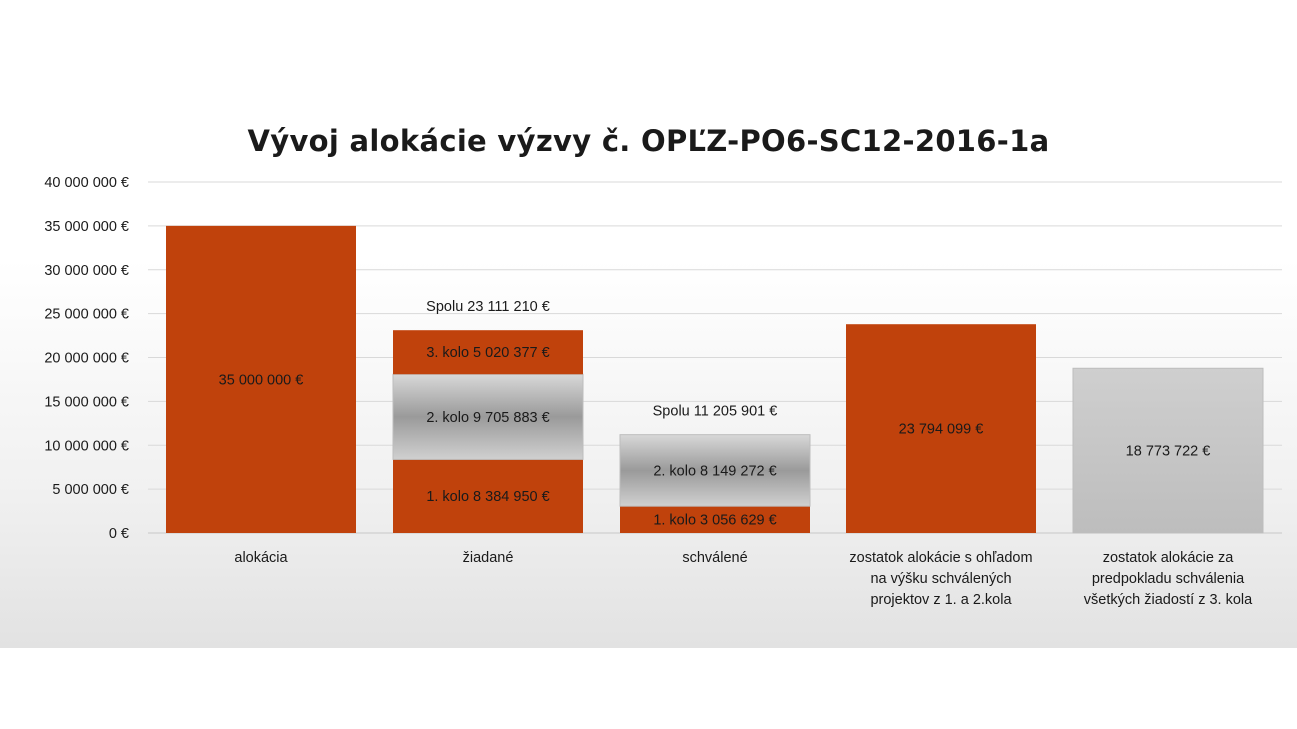 The height and width of the screenshot is (729, 1297). I want to click on data-label: 2. kolo 9 705 883 €, so click(487, 418).